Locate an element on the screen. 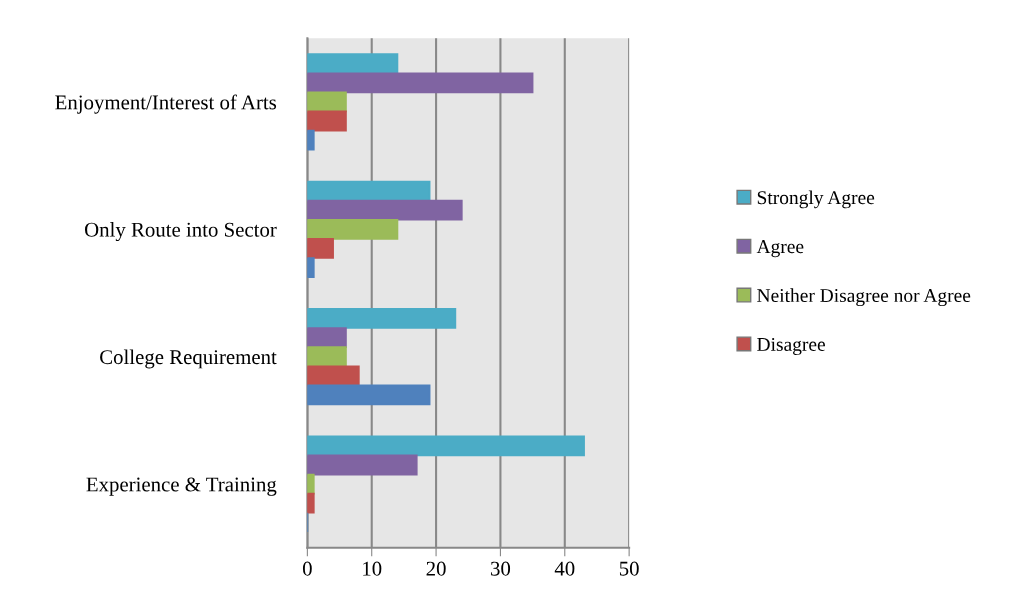  x-tick-label: 0 is located at coordinates (307, 568).